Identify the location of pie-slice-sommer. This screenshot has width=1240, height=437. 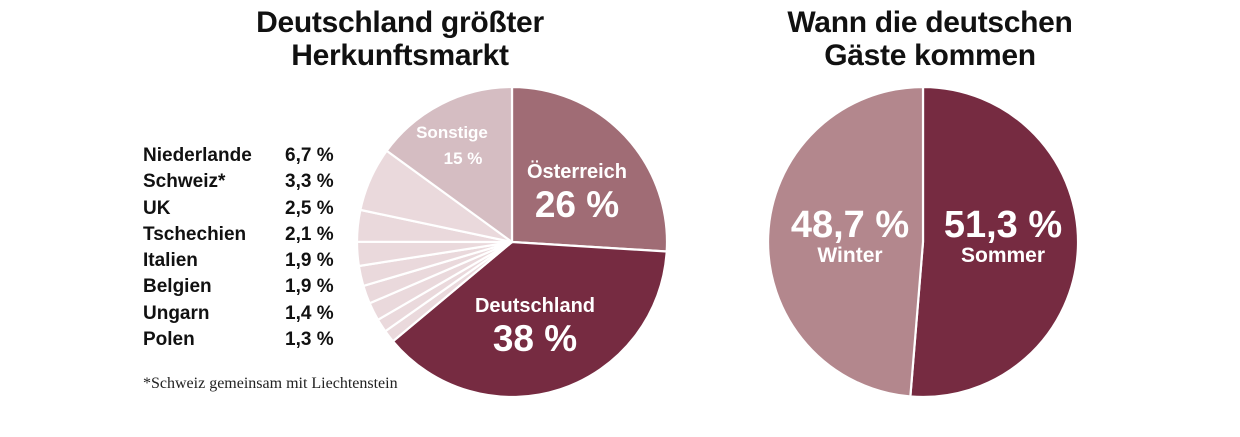
(994, 242).